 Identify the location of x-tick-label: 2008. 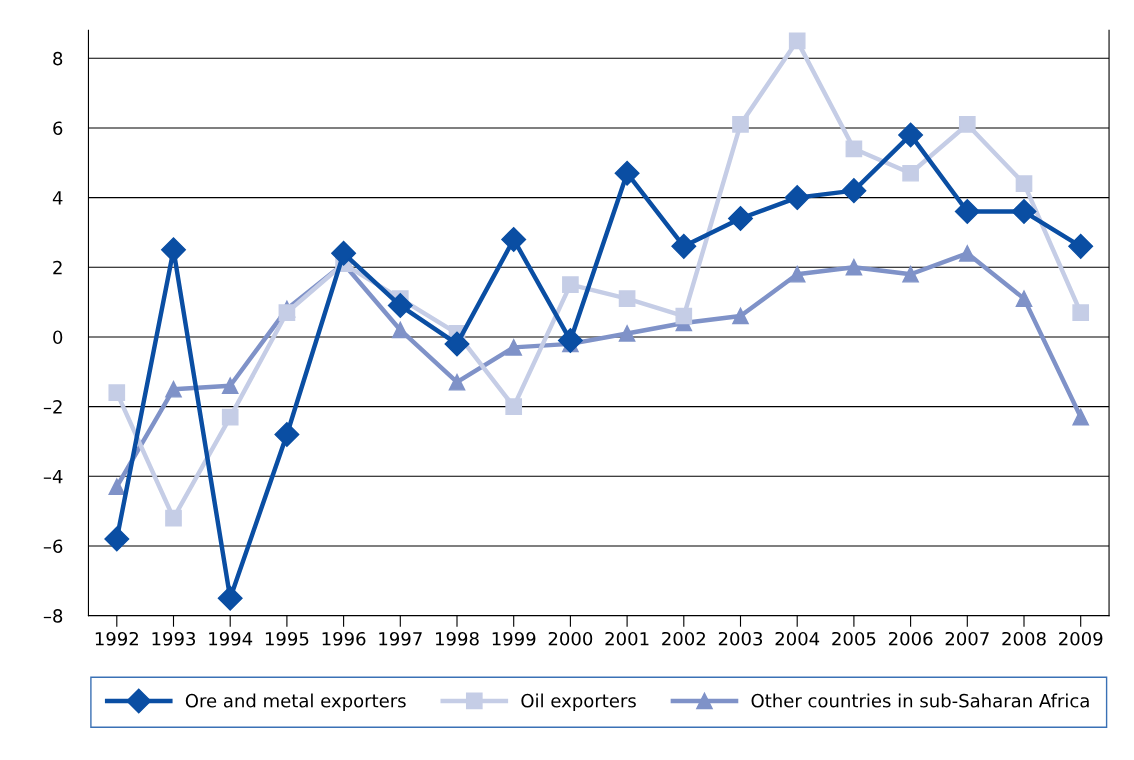
(1024, 638).